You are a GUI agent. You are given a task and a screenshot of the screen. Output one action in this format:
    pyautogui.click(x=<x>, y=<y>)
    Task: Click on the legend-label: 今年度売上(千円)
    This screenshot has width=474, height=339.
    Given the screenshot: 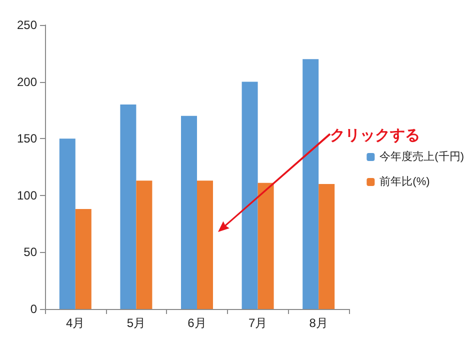 What is the action you would take?
    pyautogui.click(x=422, y=156)
    